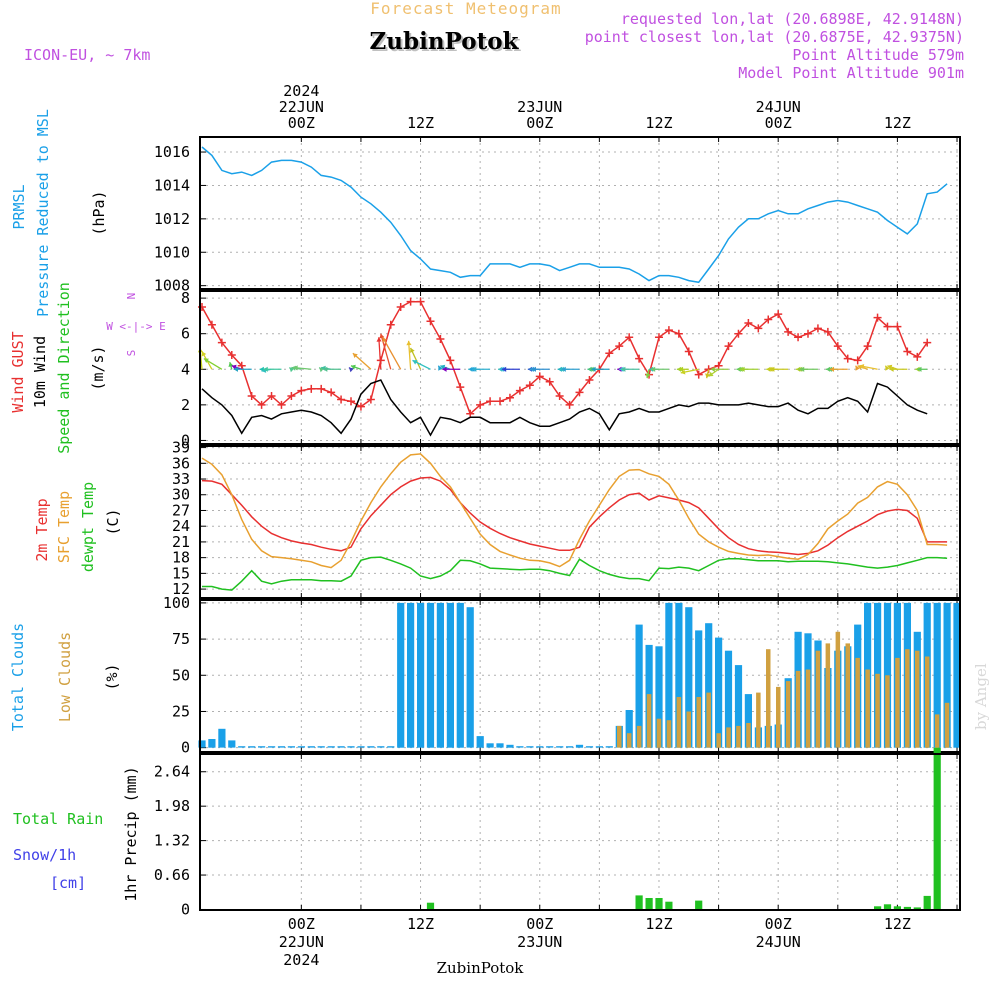 This screenshot has width=1000, height=1000. I want to click on precip-label-cm: [cm], so click(68, 883).